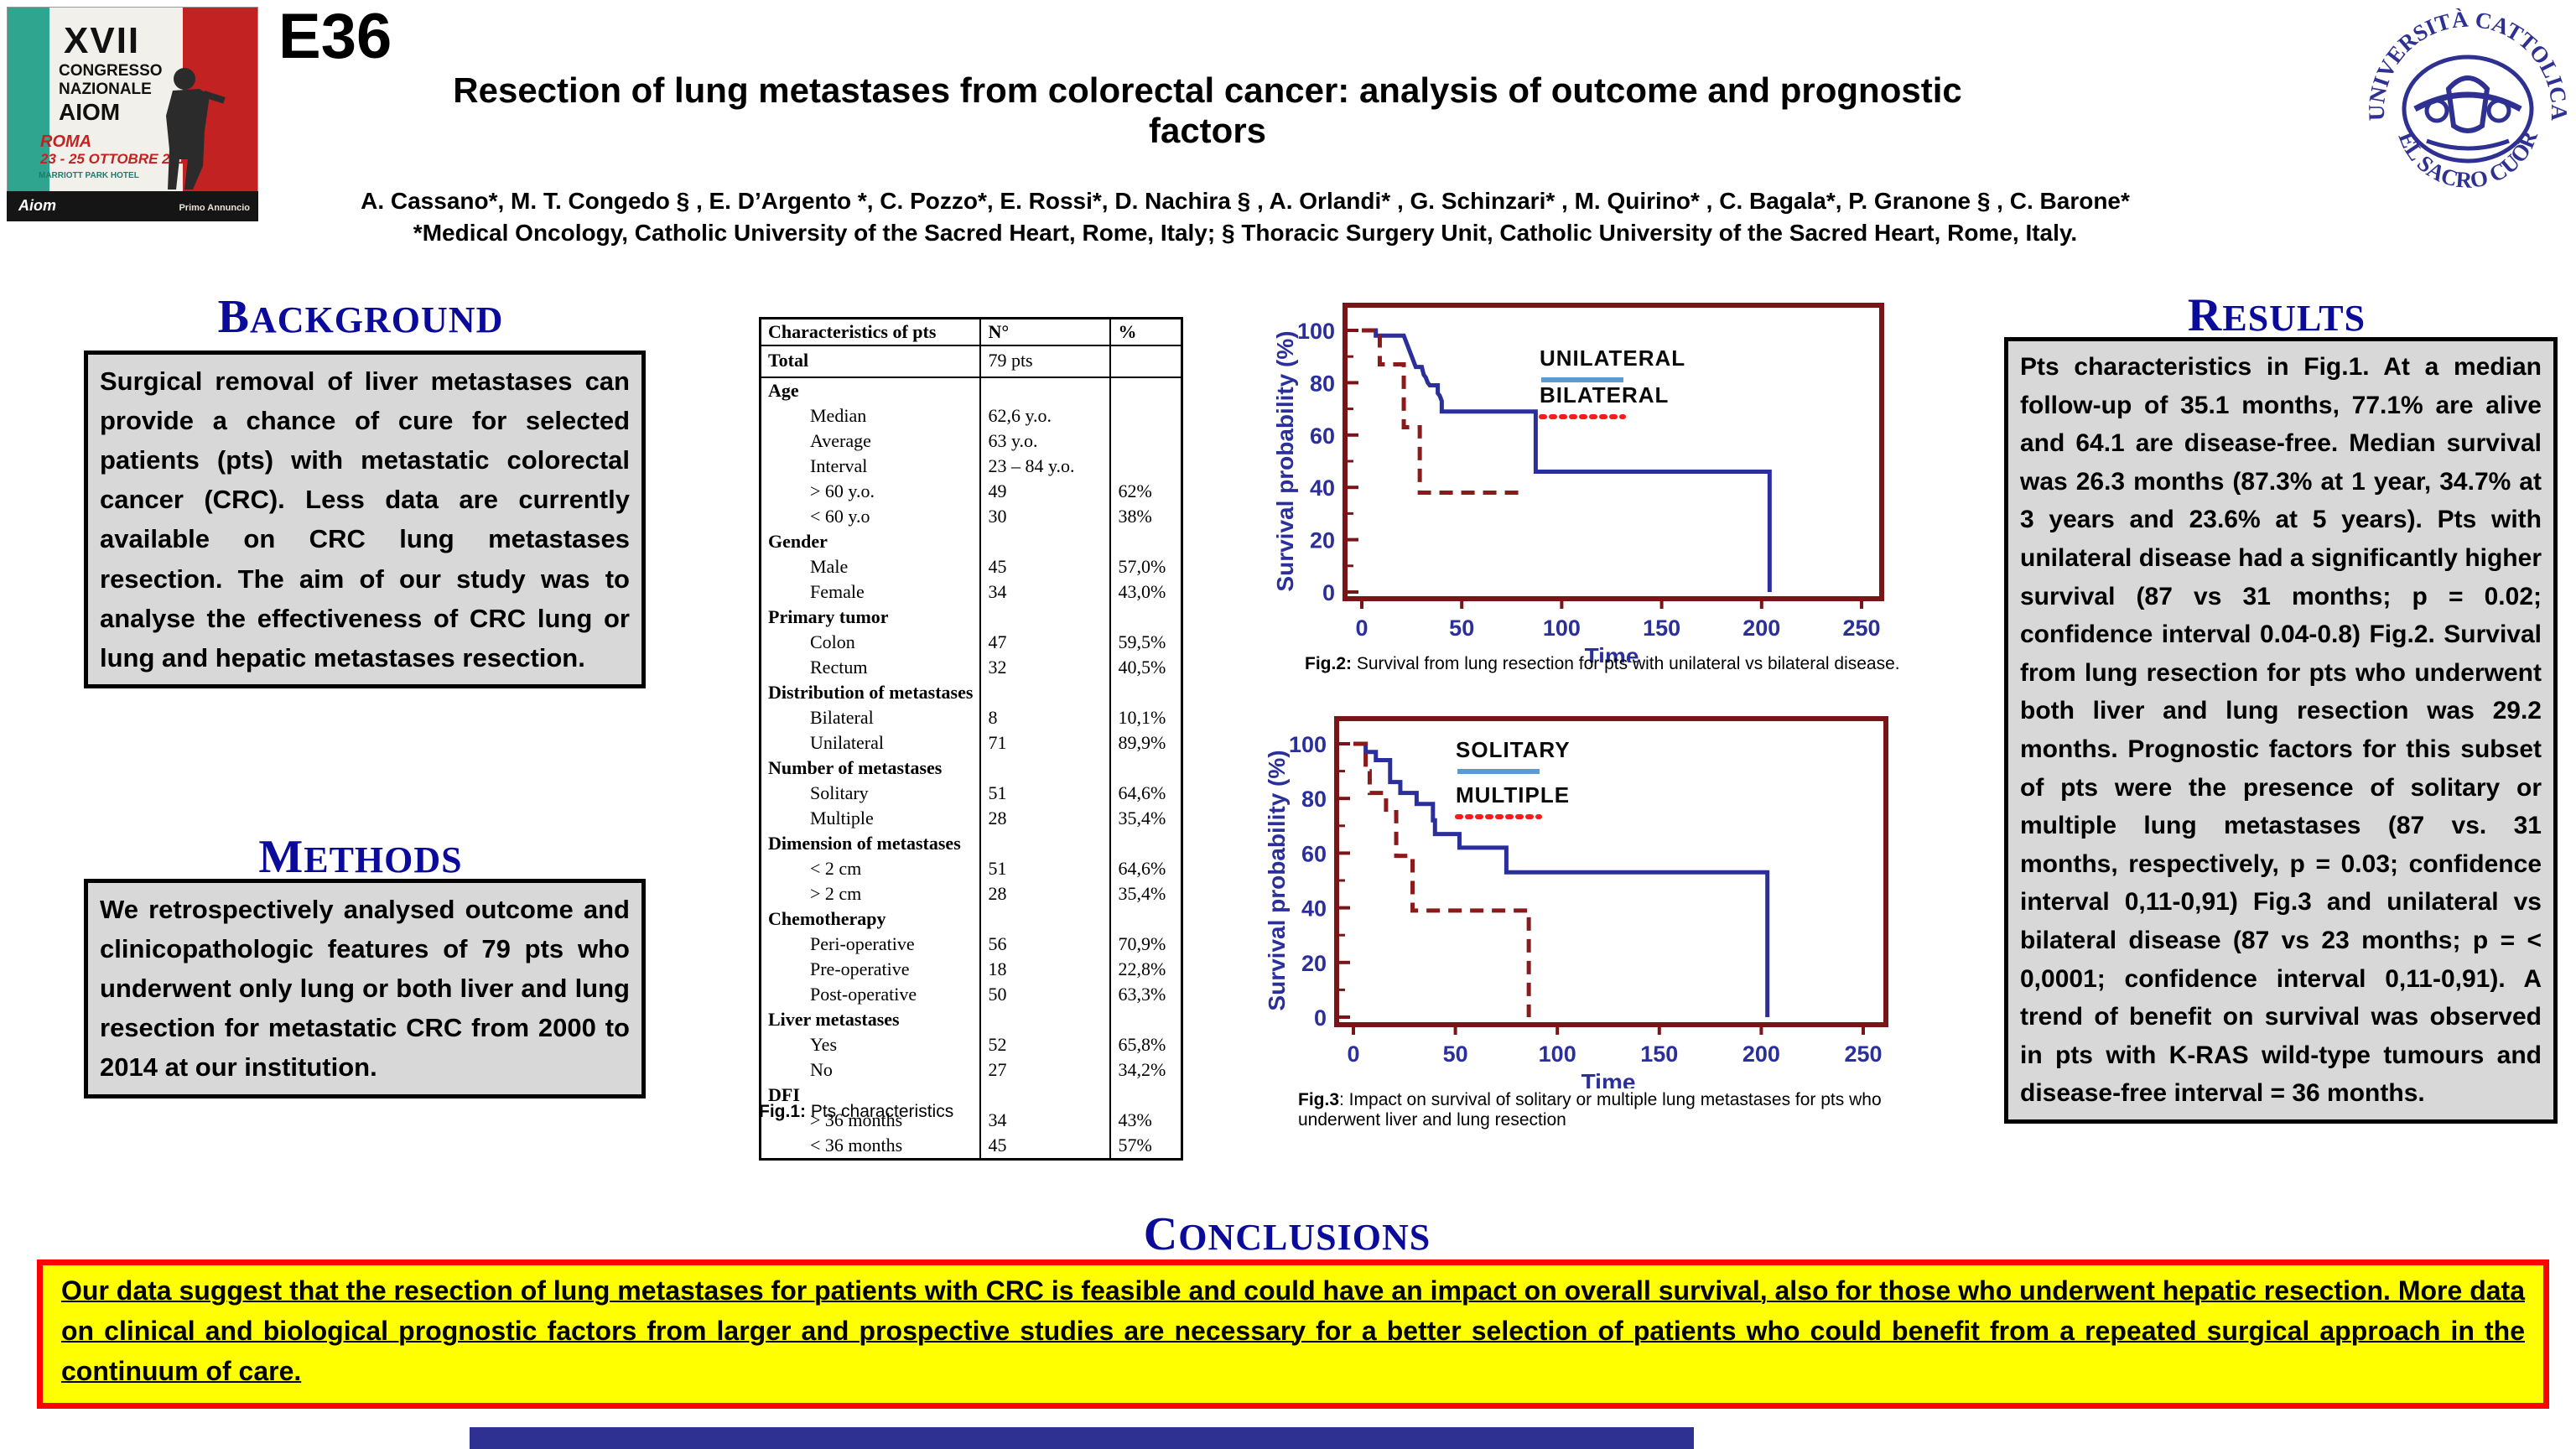 This screenshot has width=2576, height=1449. What do you see at coordinates (1513, 795) in the screenshot?
I see `svg-text: MULTIPLE` at bounding box center [1513, 795].